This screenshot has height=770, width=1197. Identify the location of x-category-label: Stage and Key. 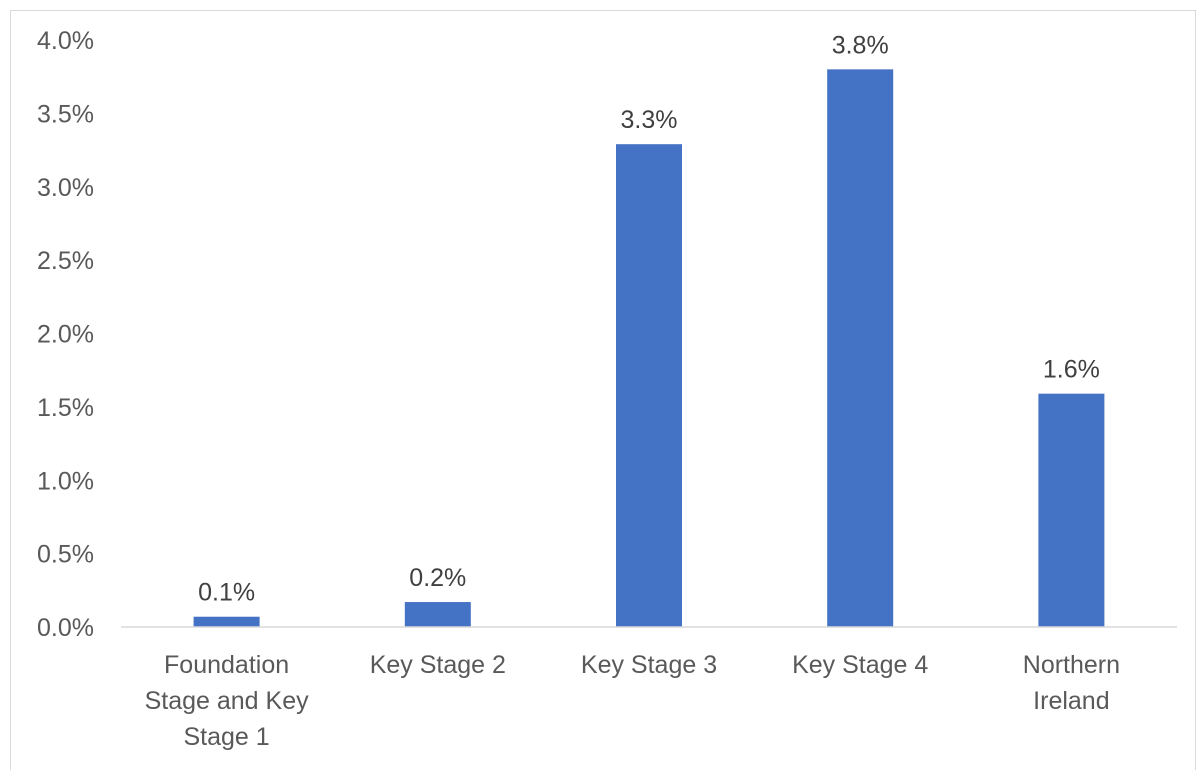
(227, 701).